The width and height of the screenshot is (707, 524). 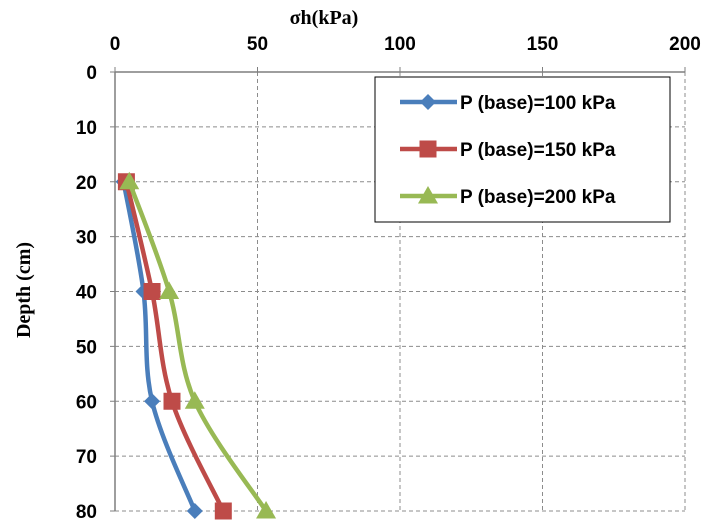 What do you see at coordinates (400, 44) in the screenshot?
I see `x-tick-label-100: 100` at bounding box center [400, 44].